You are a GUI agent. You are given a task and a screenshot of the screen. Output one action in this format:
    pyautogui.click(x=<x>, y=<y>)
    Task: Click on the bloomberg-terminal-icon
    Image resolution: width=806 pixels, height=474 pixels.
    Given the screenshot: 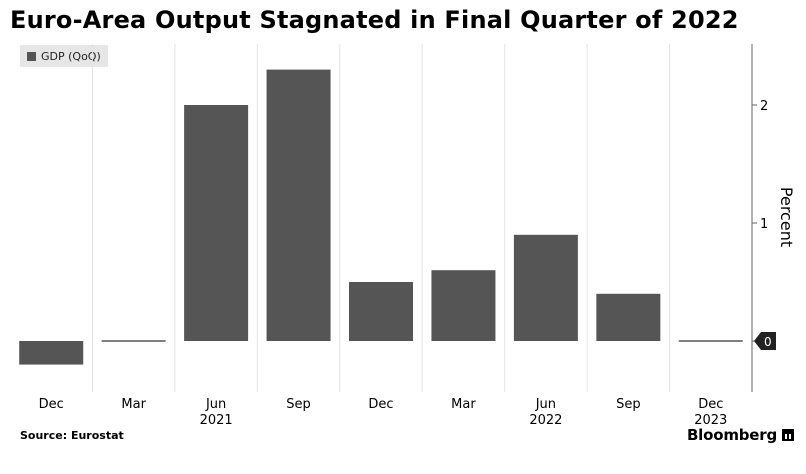 What is the action you would take?
    pyautogui.click(x=788, y=435)
    